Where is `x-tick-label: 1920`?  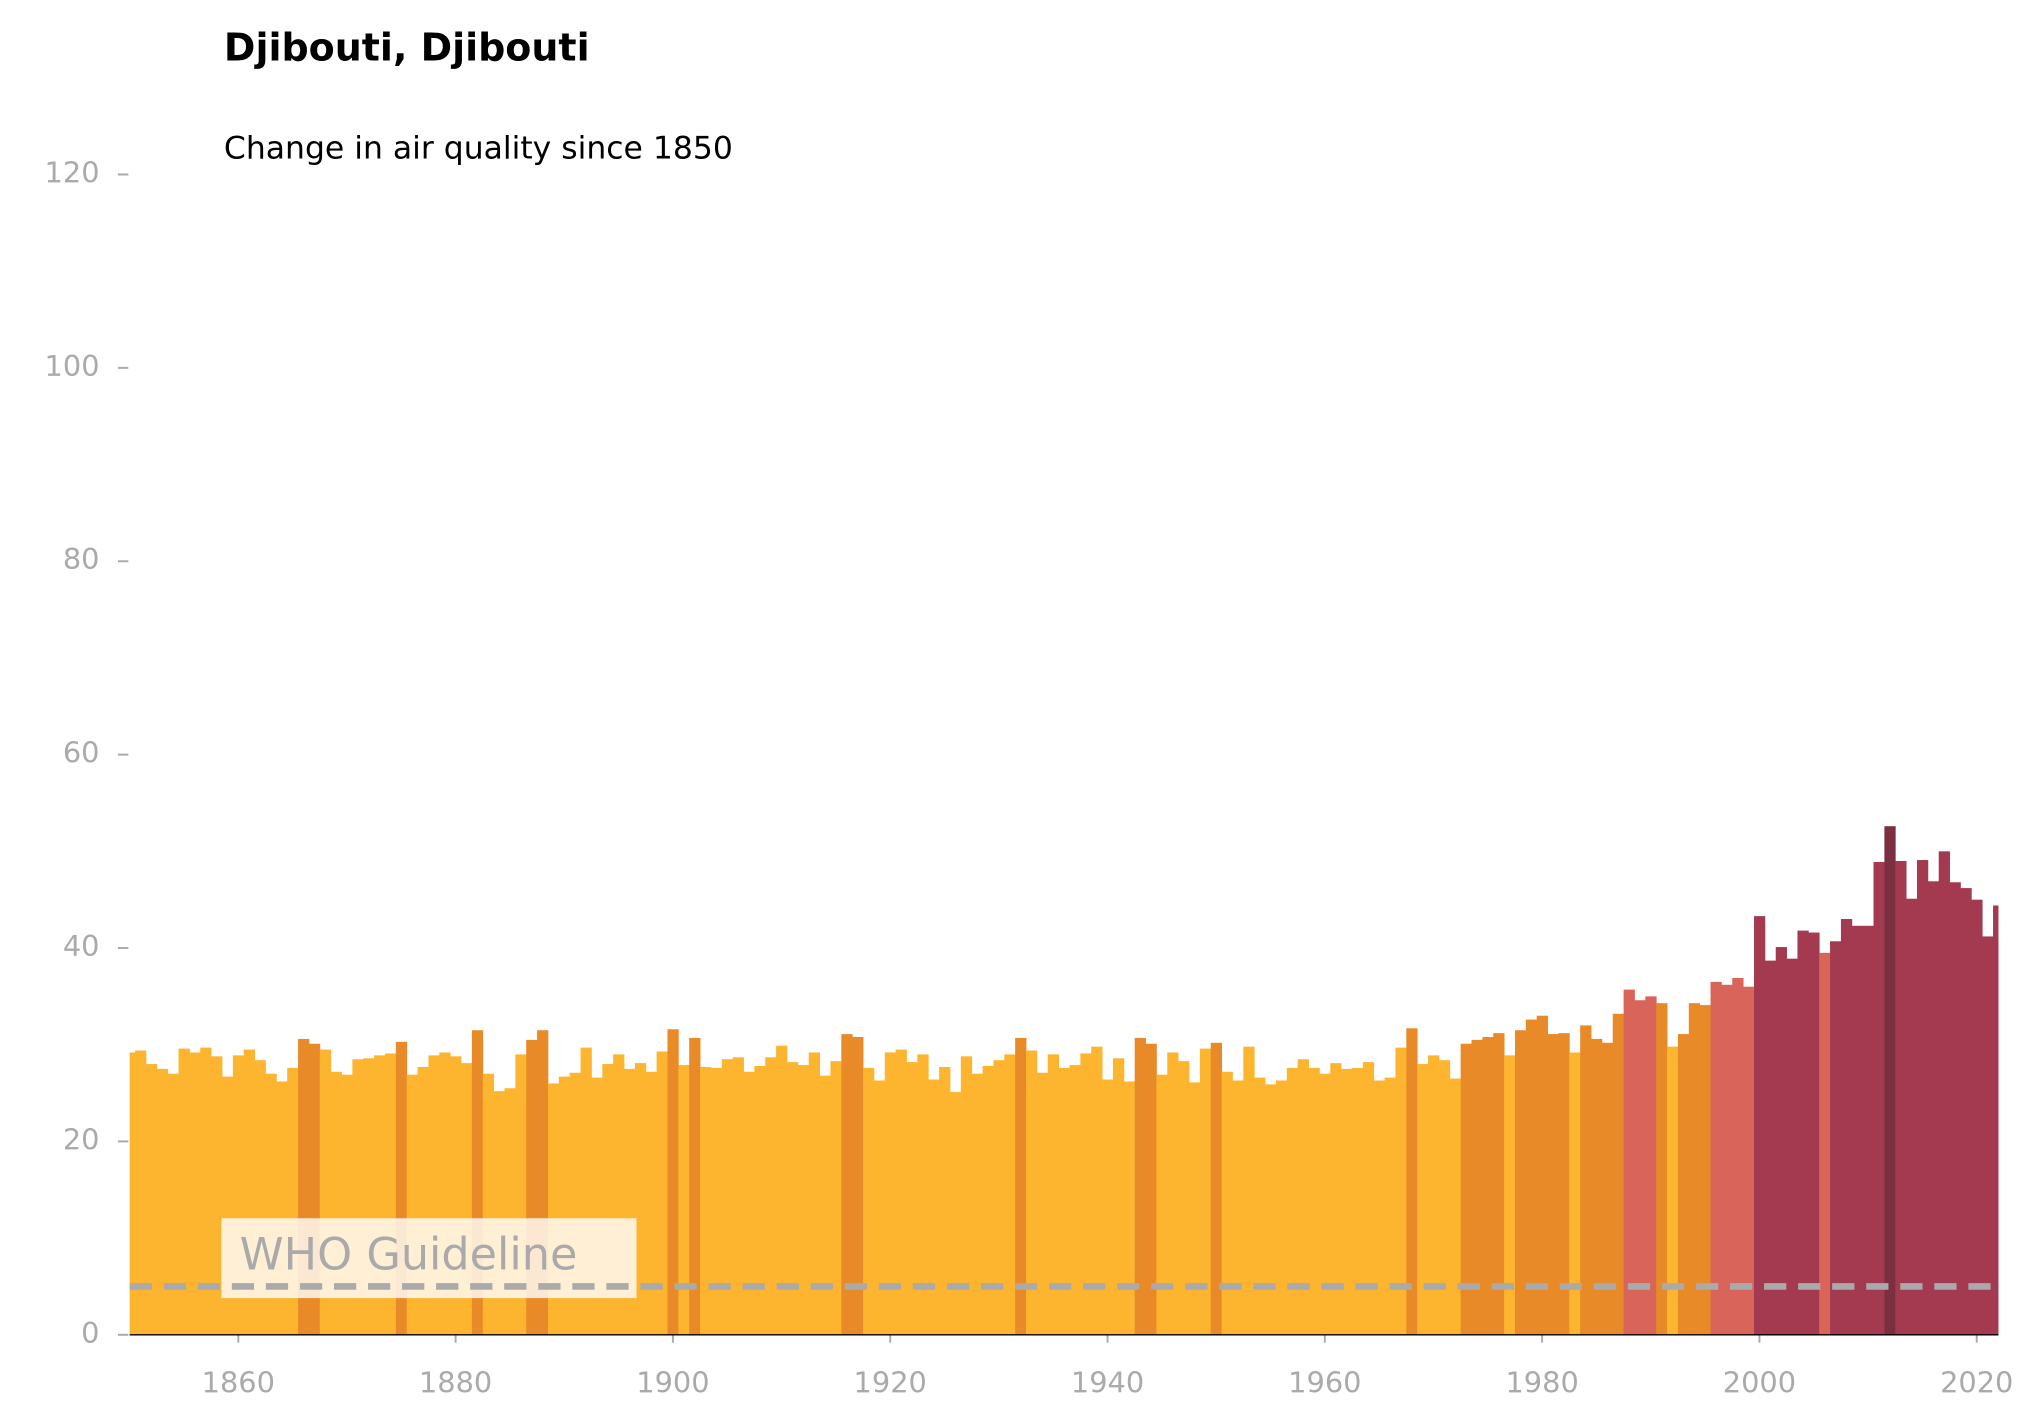
x-tick-label: 1920 is located at coordinates (890, 1383).